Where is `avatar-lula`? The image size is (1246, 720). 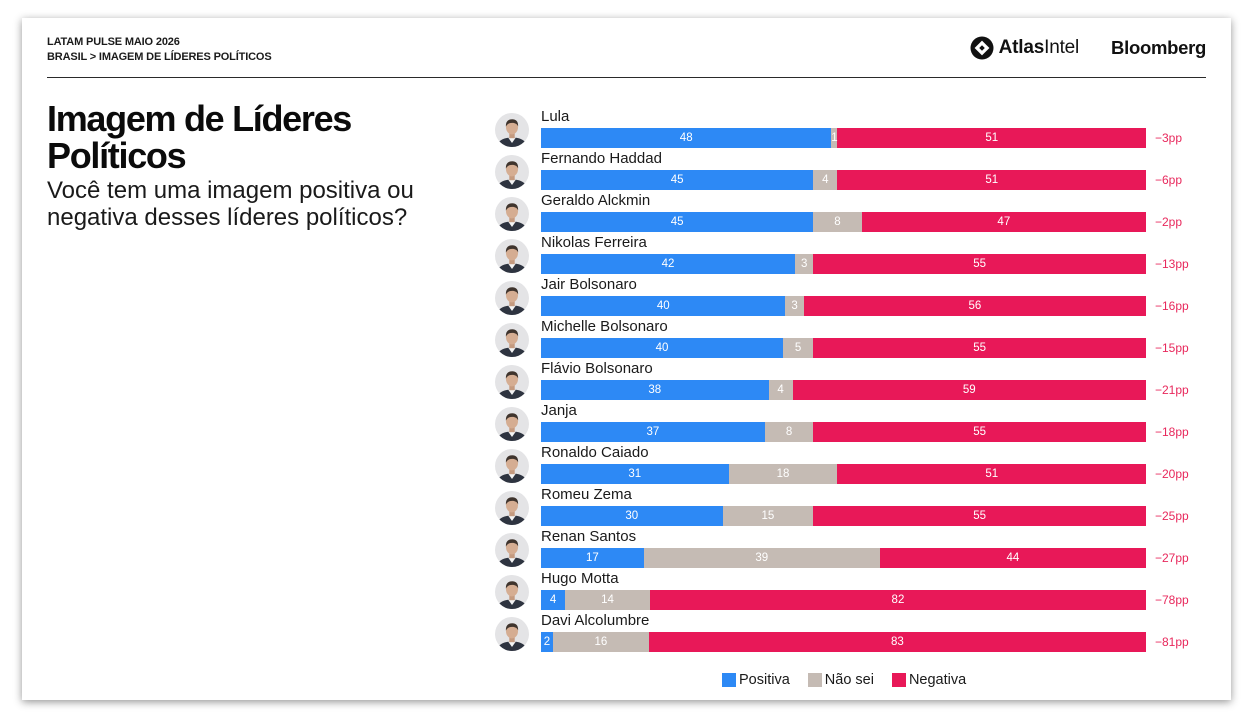 avatar-lula is located at coordinates (512, 130).